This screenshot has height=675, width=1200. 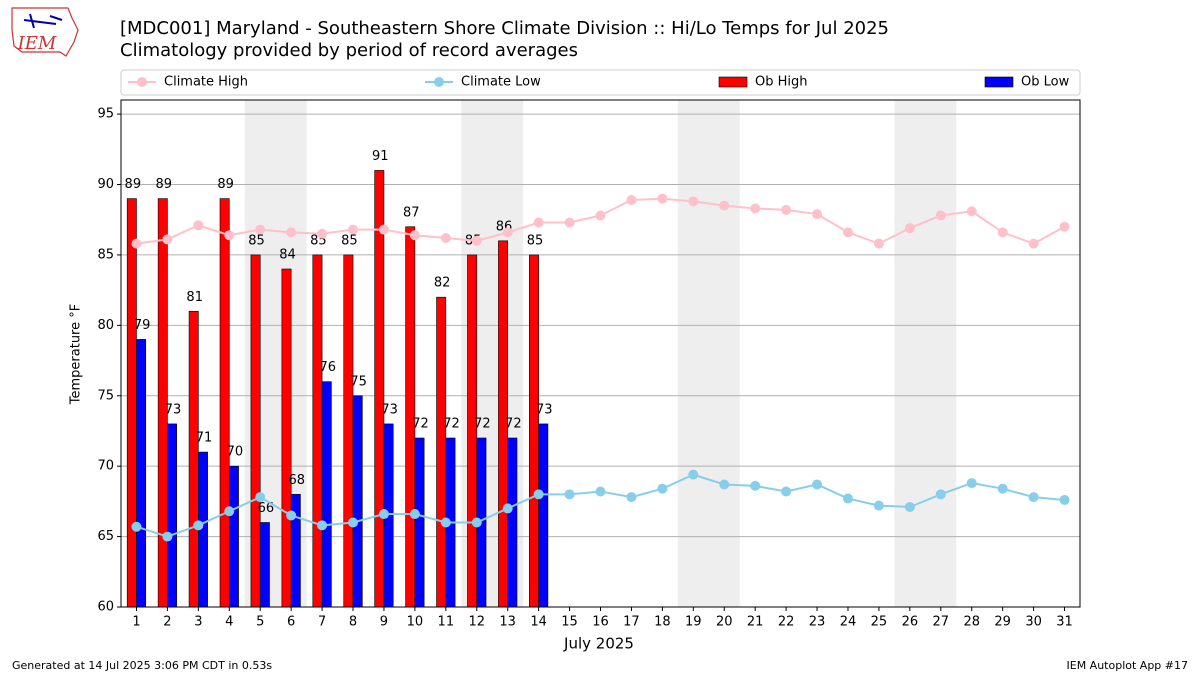 I want to click on x-tick-label: 21, so click(x=755, y=622).